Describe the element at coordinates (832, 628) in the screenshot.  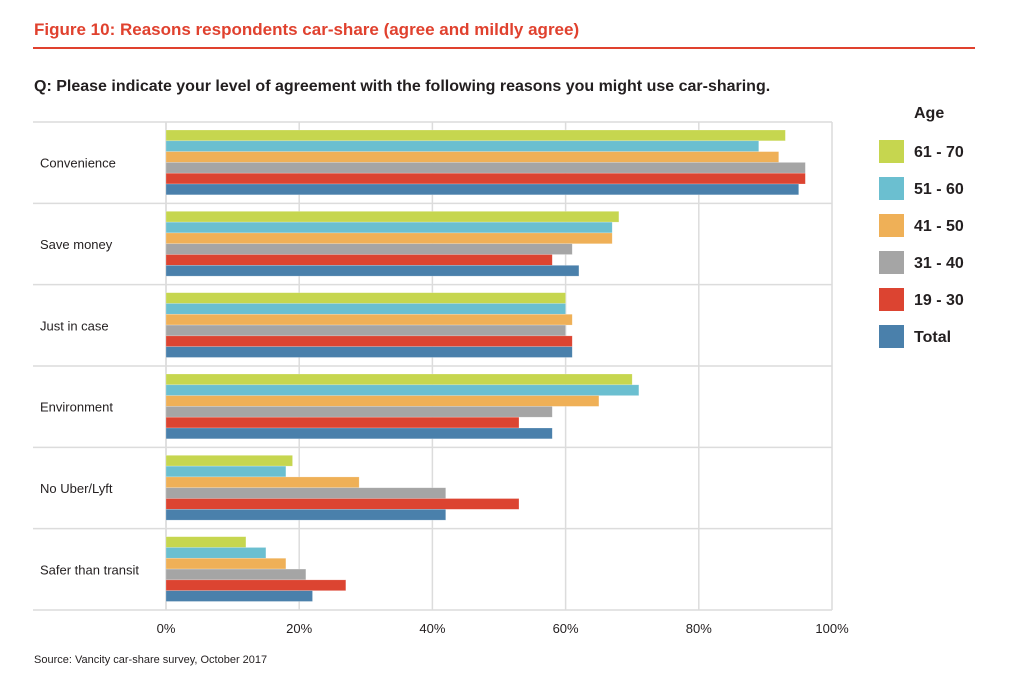
I see `x-tick-label: 100%` at that location.